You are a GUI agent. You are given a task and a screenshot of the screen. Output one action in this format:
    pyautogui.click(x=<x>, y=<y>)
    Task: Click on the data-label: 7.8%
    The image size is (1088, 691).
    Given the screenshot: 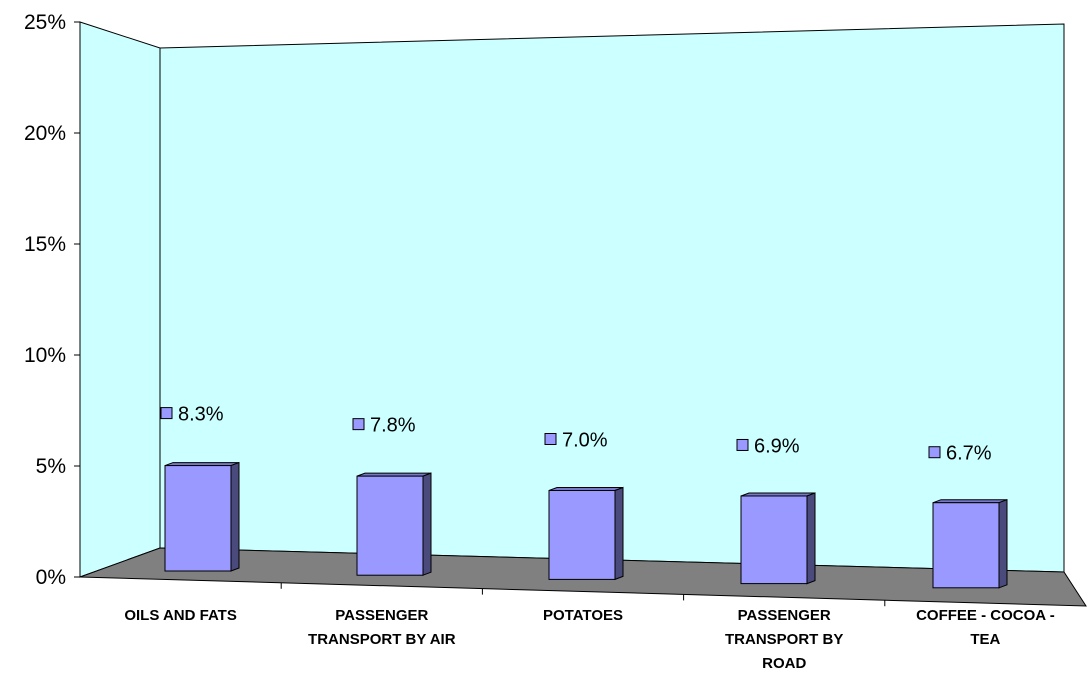 What is the action you would take?
    pyautogui.click(x=393, y=426)
    